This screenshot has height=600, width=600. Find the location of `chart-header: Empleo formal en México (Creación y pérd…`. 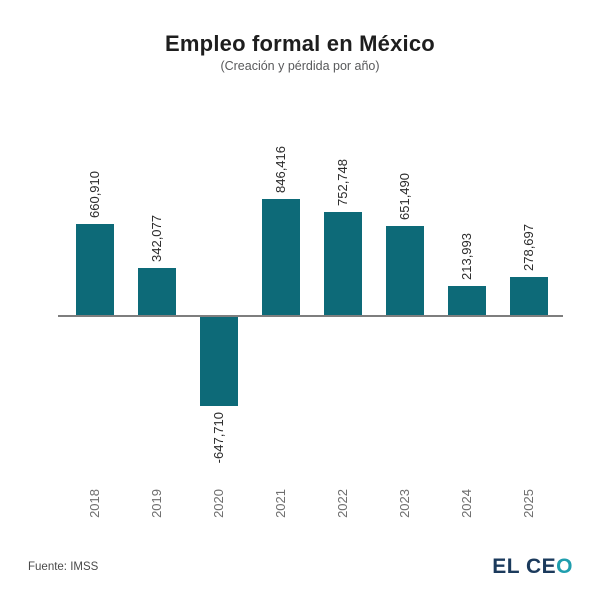

chart-header: Empleo formal en México (Creación y pérd… is located at coordinates (300, 36).